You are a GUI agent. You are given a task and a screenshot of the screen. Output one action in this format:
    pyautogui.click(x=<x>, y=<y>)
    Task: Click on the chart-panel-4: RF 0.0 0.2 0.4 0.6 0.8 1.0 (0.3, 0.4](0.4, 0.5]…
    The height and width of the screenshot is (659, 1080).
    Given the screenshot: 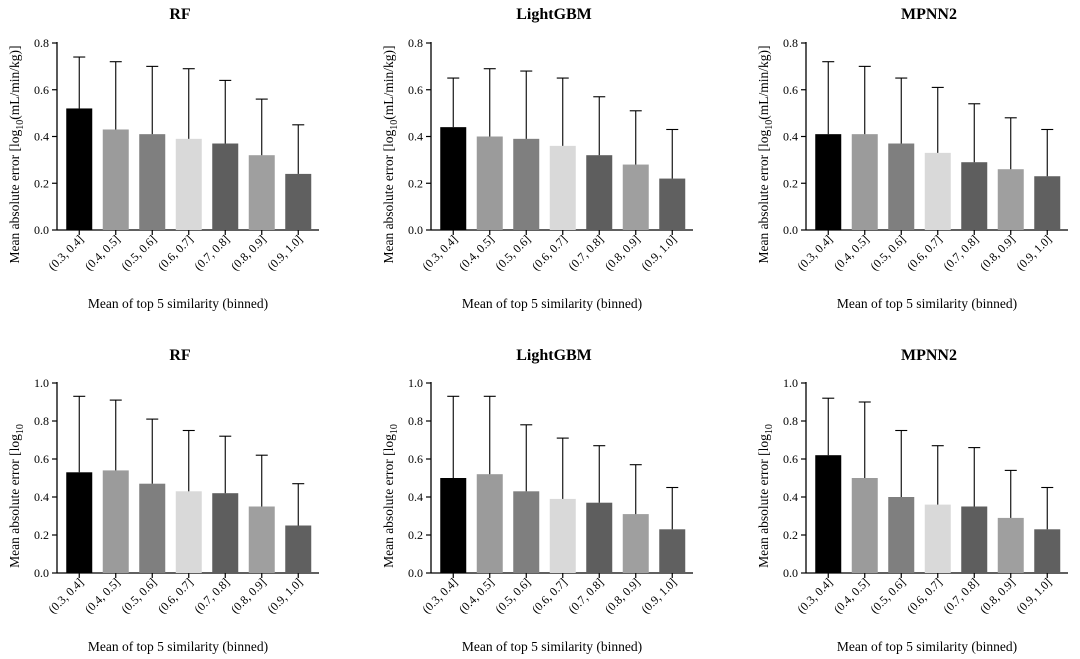 What is the action you would take?
    pyautogui.click(x=163, y=500)
    